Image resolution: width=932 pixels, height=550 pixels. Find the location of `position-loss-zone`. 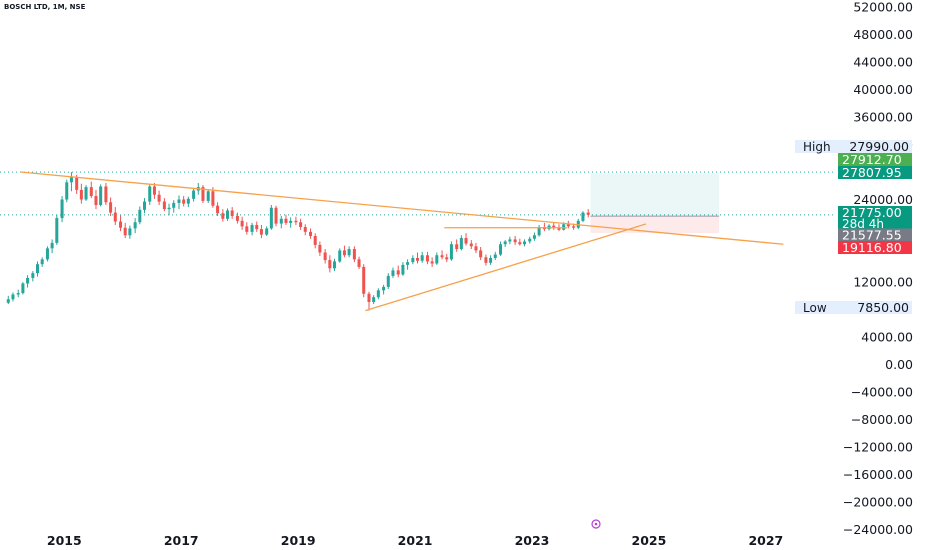

position-loss-zone is located at coordinates (655, 225).